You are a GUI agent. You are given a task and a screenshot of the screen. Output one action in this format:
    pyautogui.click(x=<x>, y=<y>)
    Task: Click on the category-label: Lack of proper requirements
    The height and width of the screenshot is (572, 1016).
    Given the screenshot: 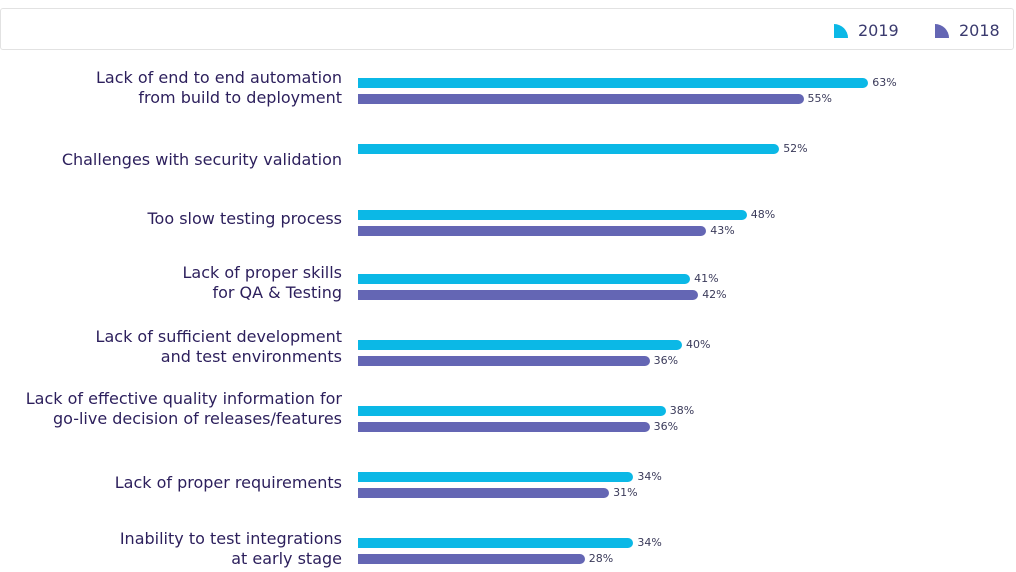 What is the action you would take?
    pyautogui.click(x=228, y=482)
    